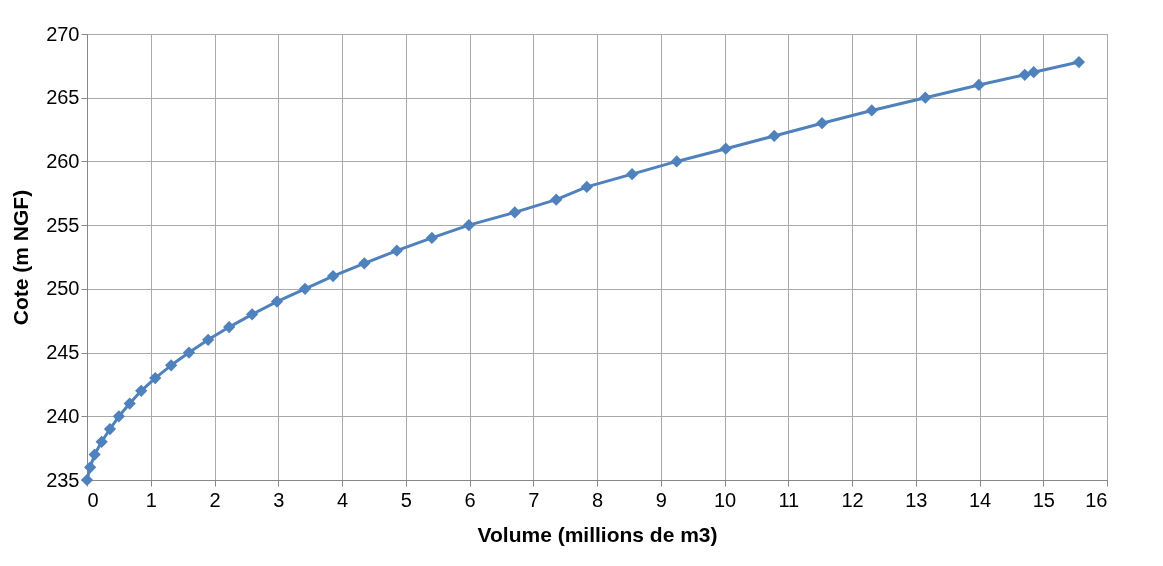 This screenshot has height=566, width=1163. I want to click on y-tick-label: 260, so click(63, 160).